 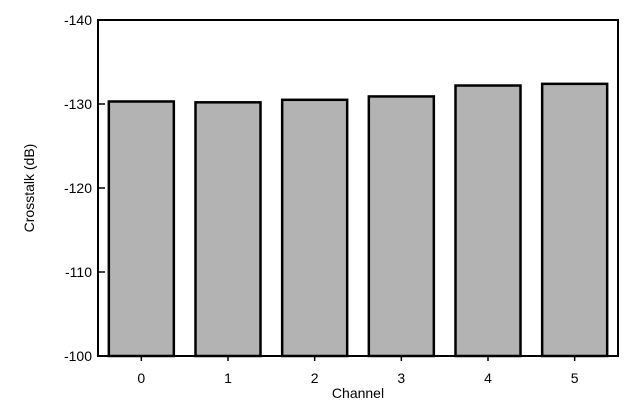 I want to click on y-tick-label: -100, so click(x=78, y=356).